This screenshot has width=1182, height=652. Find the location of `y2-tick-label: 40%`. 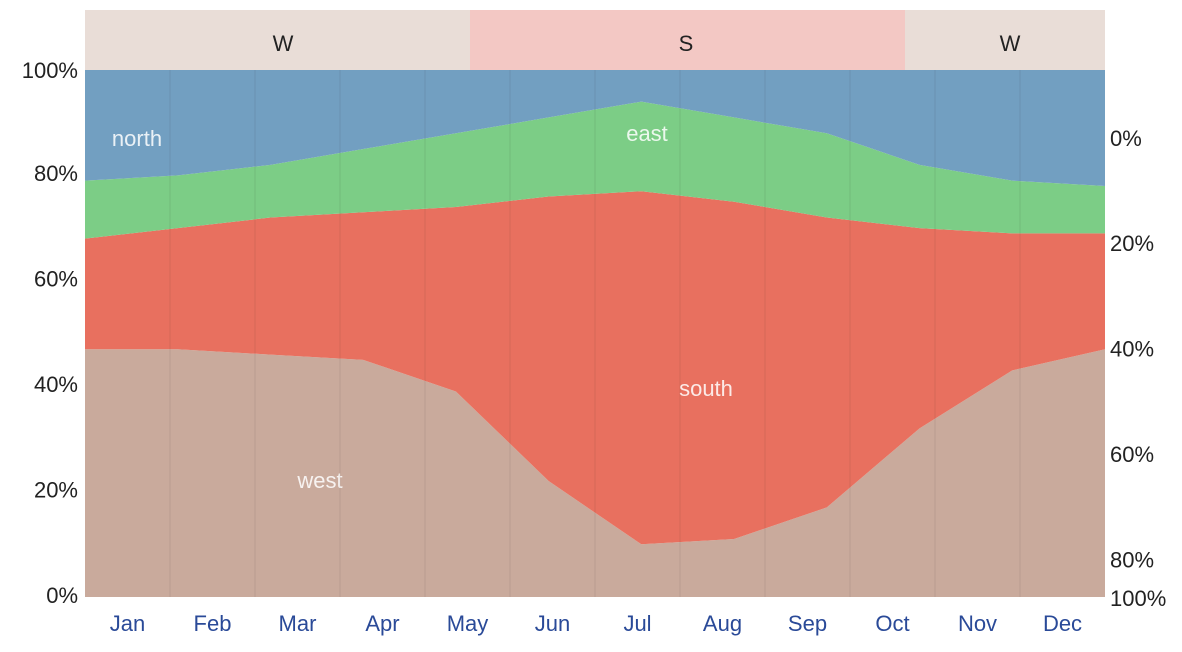

y2-tick-label: 40% is located at coordinates (1132, 349).